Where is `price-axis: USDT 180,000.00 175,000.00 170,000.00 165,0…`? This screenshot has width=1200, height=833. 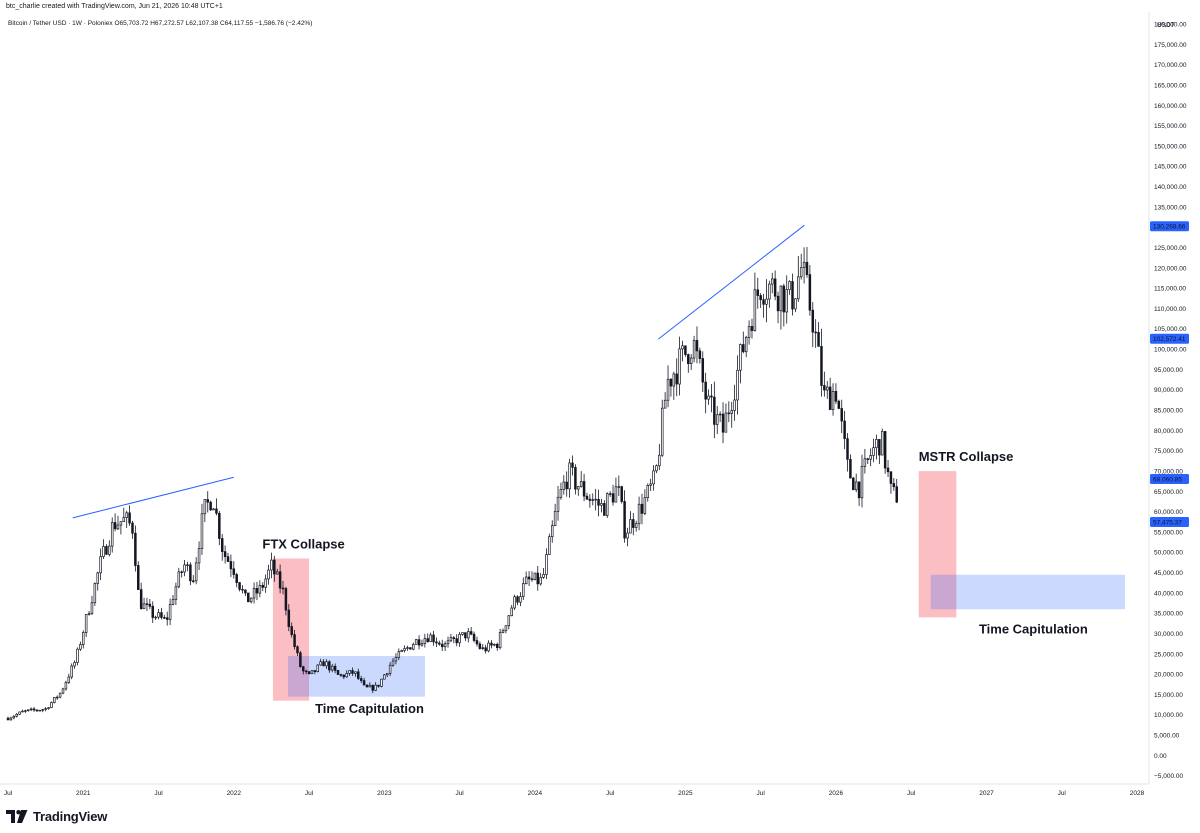 price-axis: USDT 180,000.00 175,000.00 170,000.00 165,0… is located at coordinates (1170, 400).